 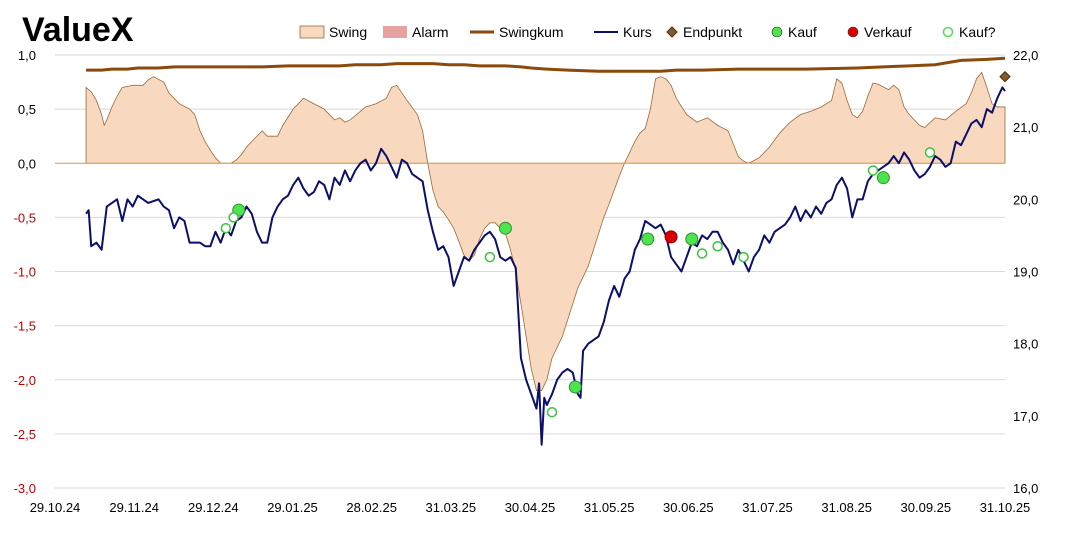 I want to click on legend-label: Verkauf, so click(x=888, y=32).